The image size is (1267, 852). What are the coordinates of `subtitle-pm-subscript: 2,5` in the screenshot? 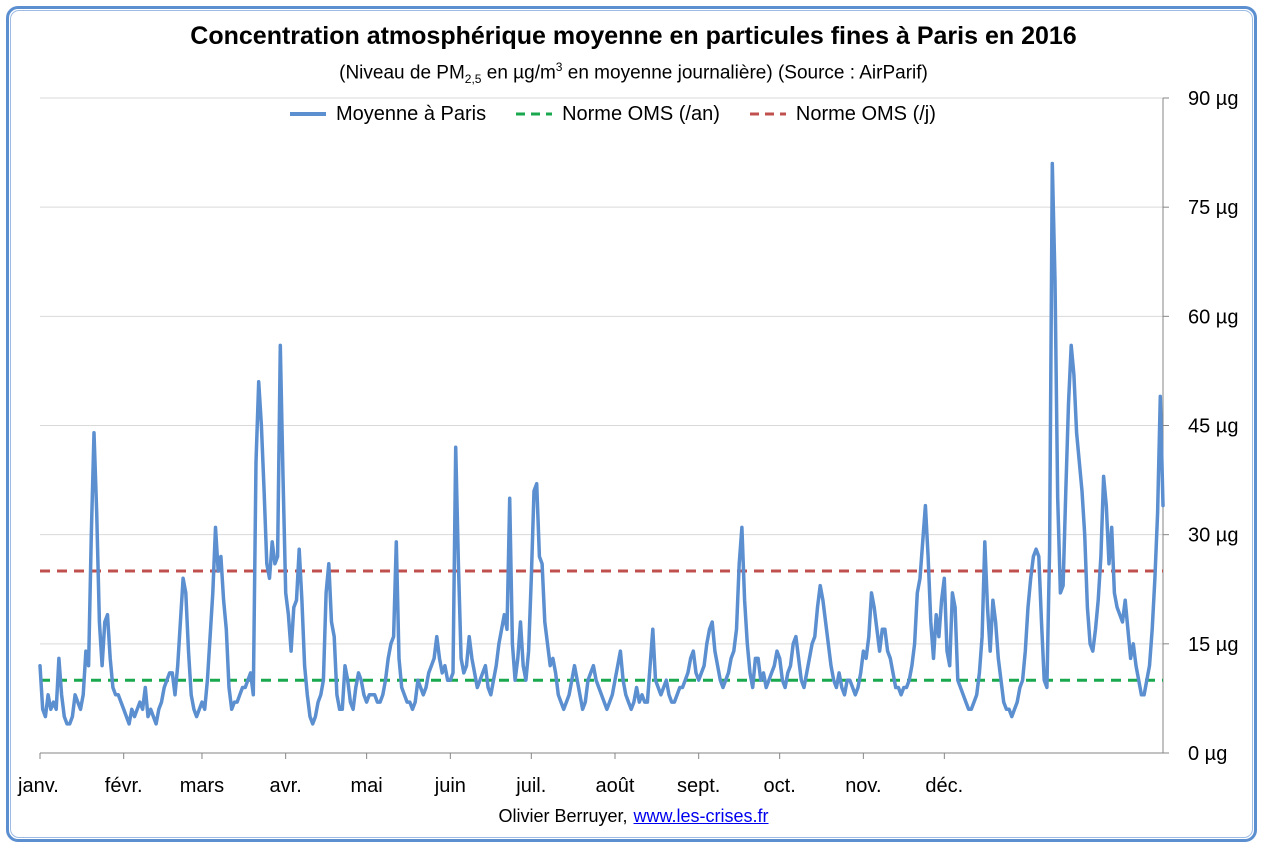 It's located at (473, 79).